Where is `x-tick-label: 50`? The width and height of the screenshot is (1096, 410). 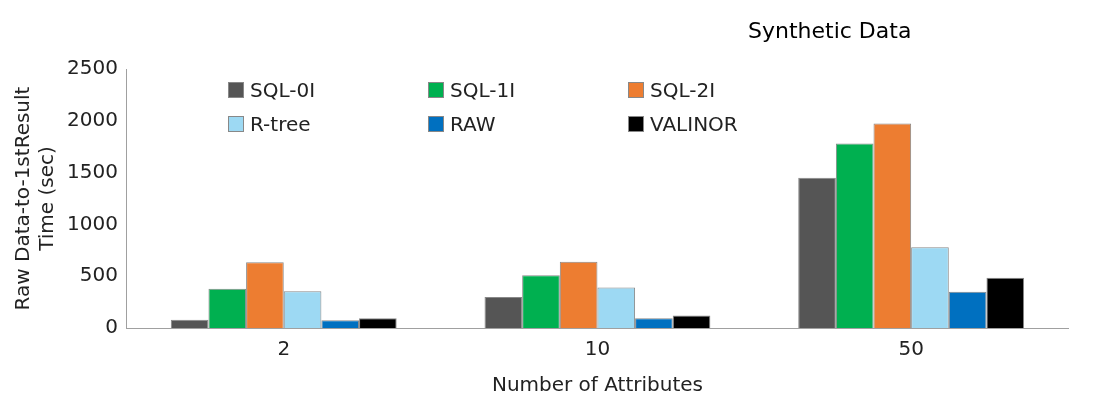 x-tick-label: 50 is located at coordinates (911, 348).